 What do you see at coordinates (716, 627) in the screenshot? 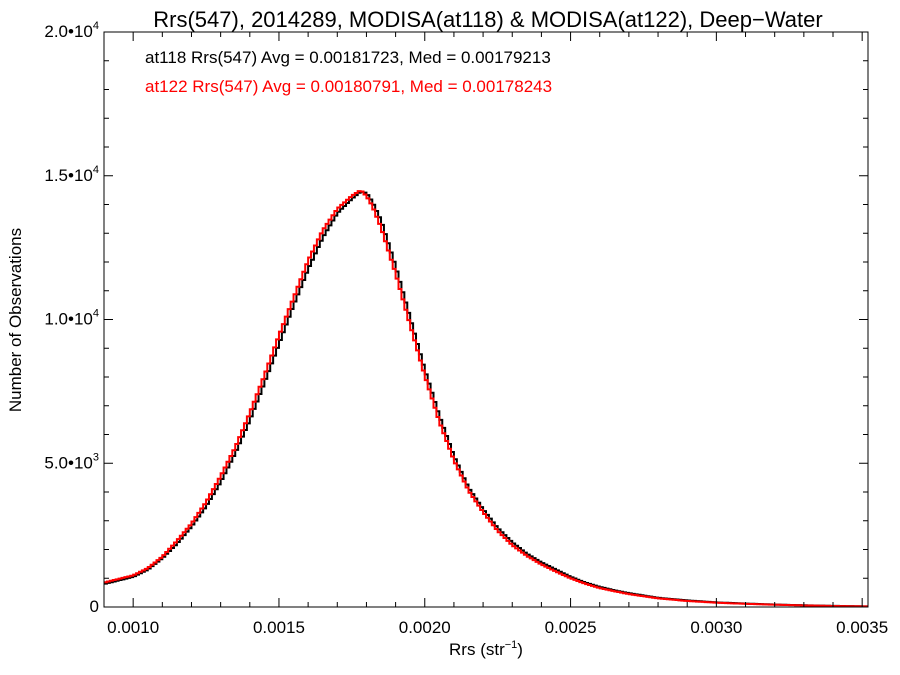
I see `x-tick-label: 0.0030` at bounding box center [716, 627].